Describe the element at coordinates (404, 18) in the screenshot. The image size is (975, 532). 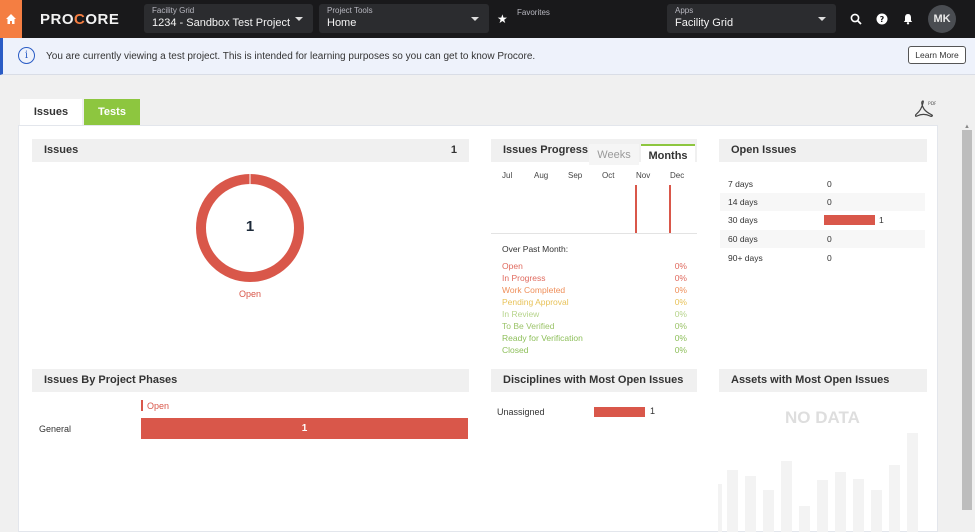
I see `project-tools-selector: Project Tools Home` at that location.